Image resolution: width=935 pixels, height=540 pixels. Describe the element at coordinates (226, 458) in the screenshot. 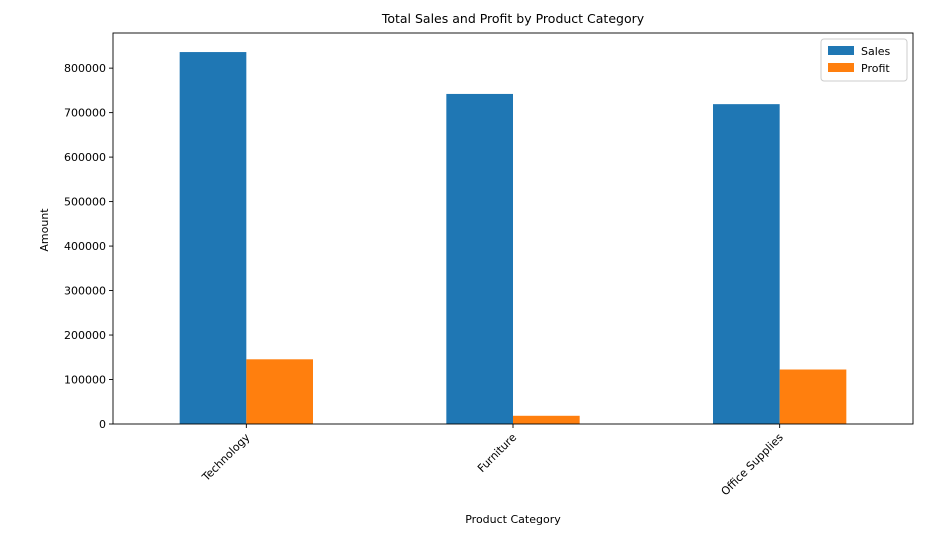

I see `x-tick-label: Technology` at that location.